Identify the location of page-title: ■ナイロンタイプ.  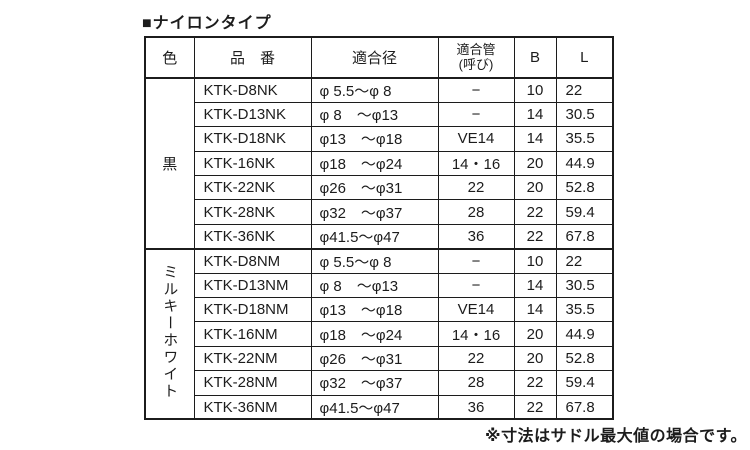
(207, 23).